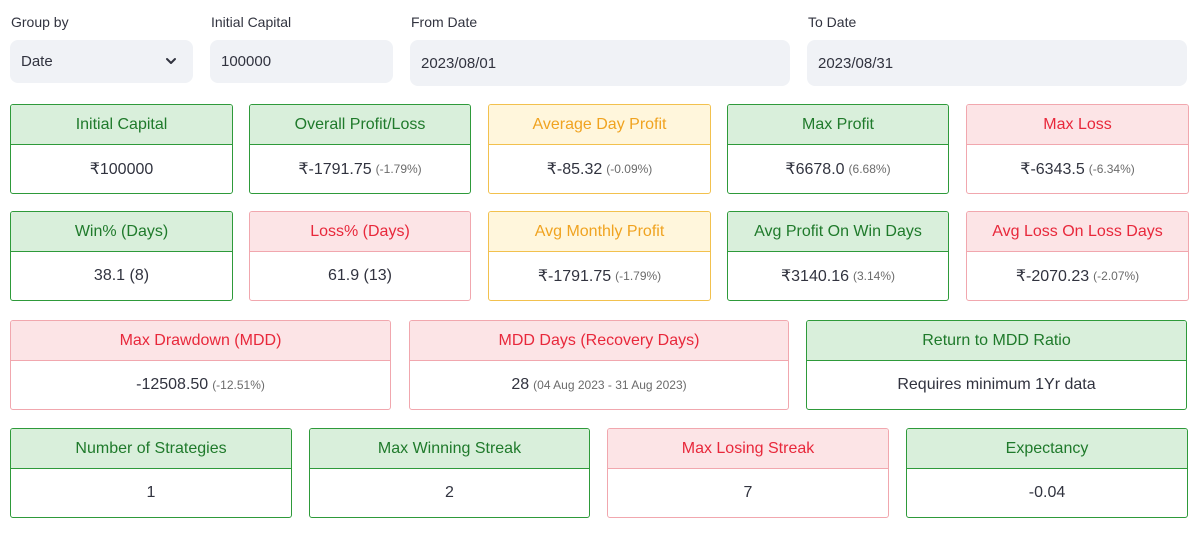  I want to click on chevron-down-icon, so click(171, 61).